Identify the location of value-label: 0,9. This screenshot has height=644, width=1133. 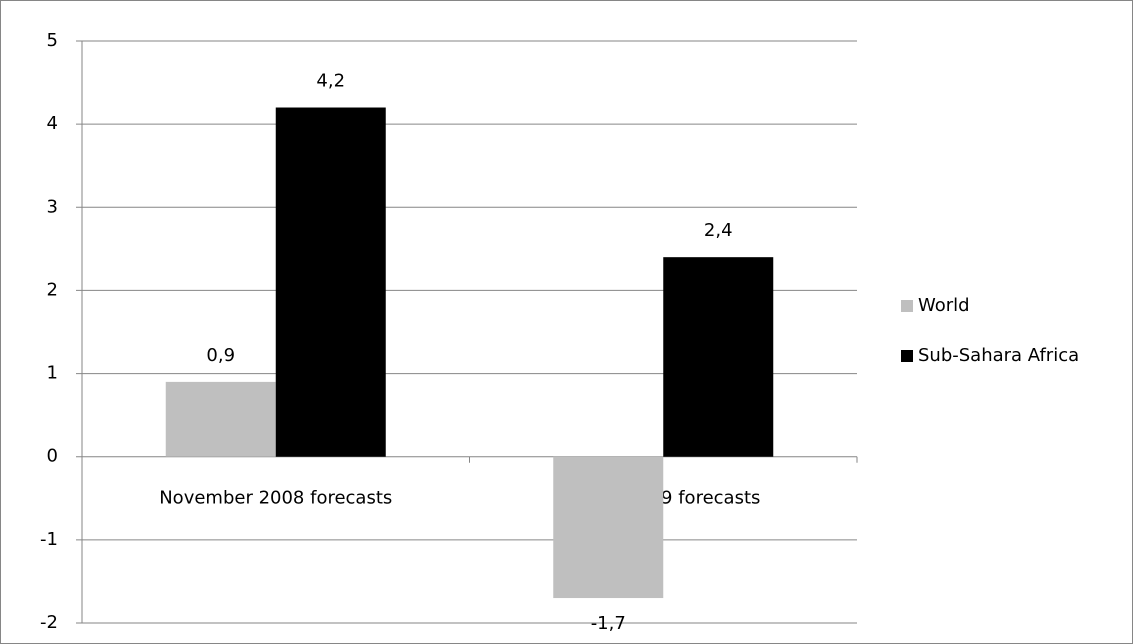
(220, 355).